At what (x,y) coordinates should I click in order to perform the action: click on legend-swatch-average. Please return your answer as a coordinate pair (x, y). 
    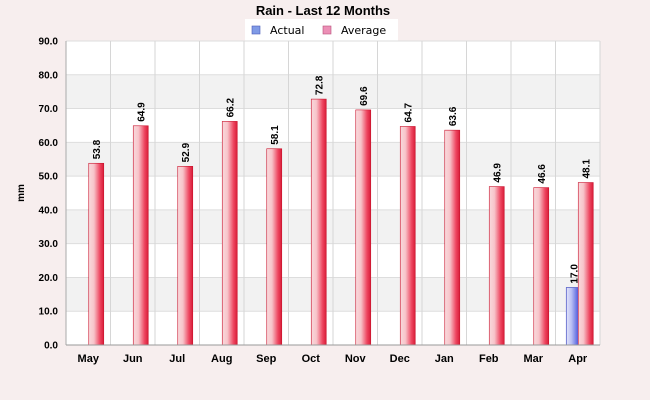
    Looking at the image, I should click on (327, 30).